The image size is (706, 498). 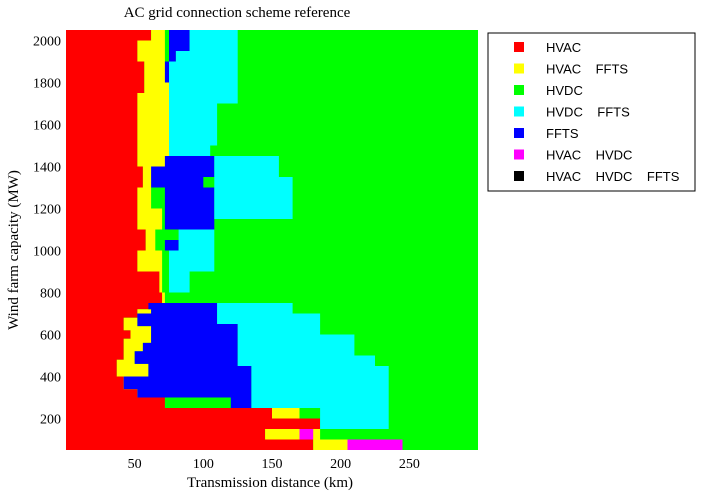 I want to click on y-tick-label: 1600, so click(x=47, y=126).